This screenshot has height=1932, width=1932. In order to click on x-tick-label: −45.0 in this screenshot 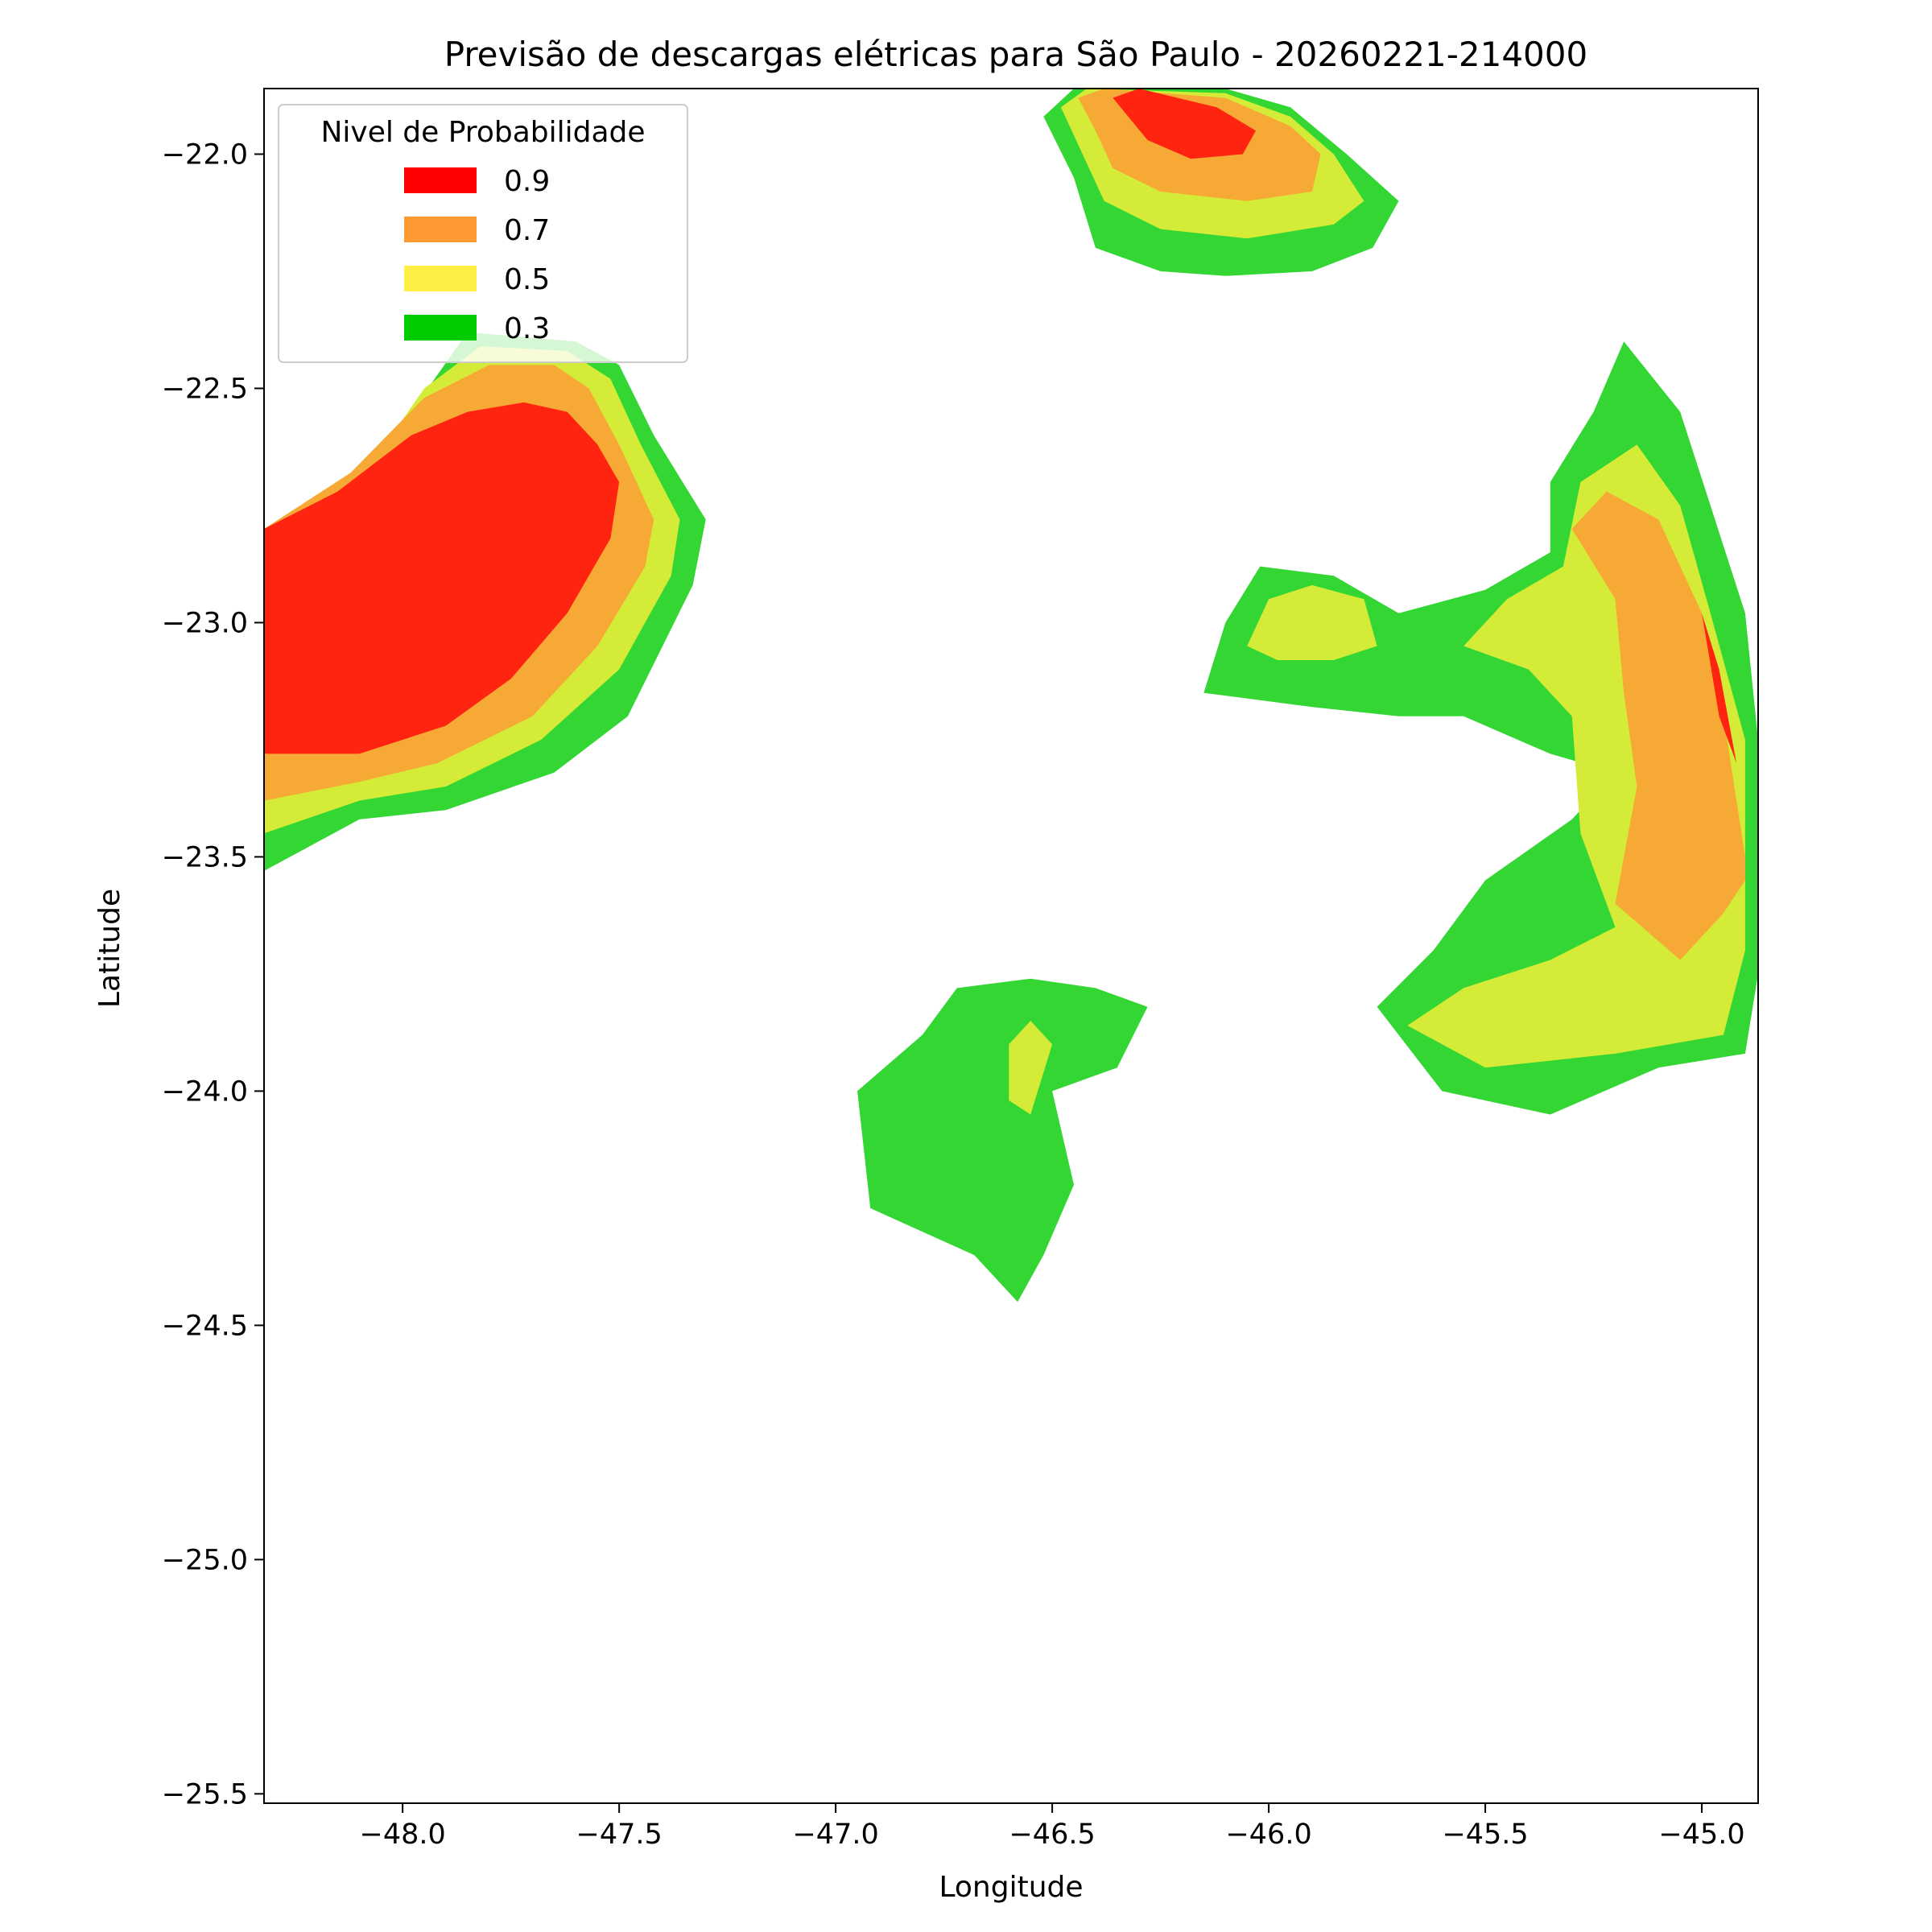, I will do `click(1701, 1834)`.